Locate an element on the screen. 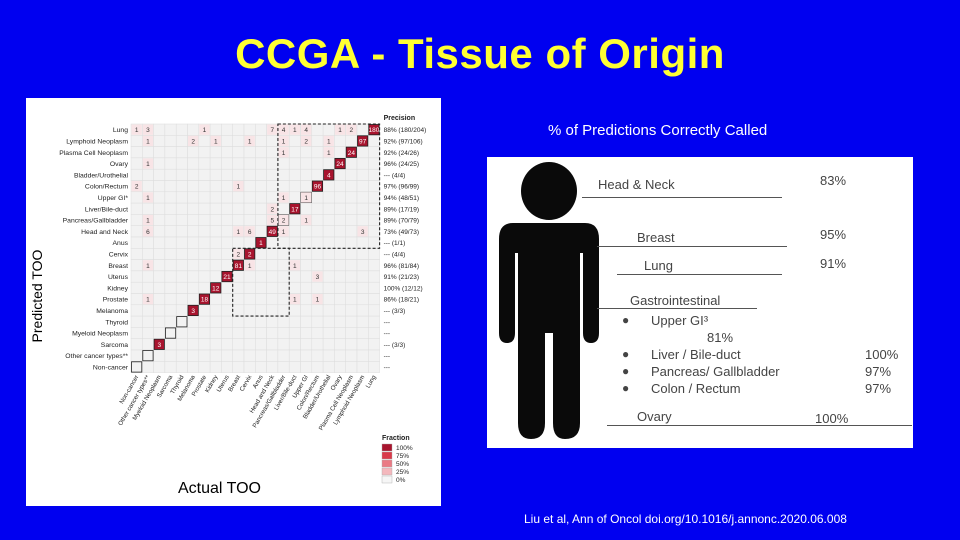  precision-value: 89% (70/79) is located at coordinates (401, 221).